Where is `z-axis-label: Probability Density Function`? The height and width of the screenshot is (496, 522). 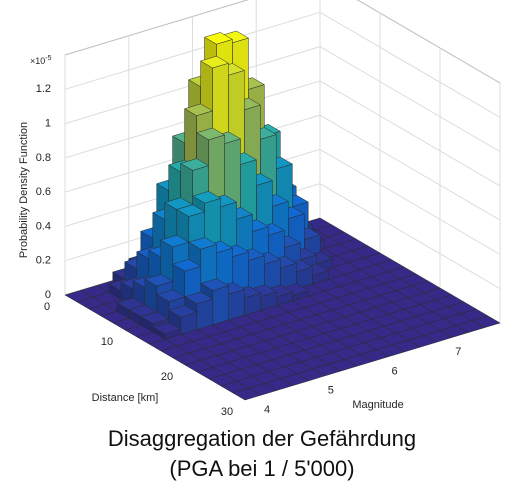
z-axis-label: Probability Density Function is located at coordinates (24, 190).